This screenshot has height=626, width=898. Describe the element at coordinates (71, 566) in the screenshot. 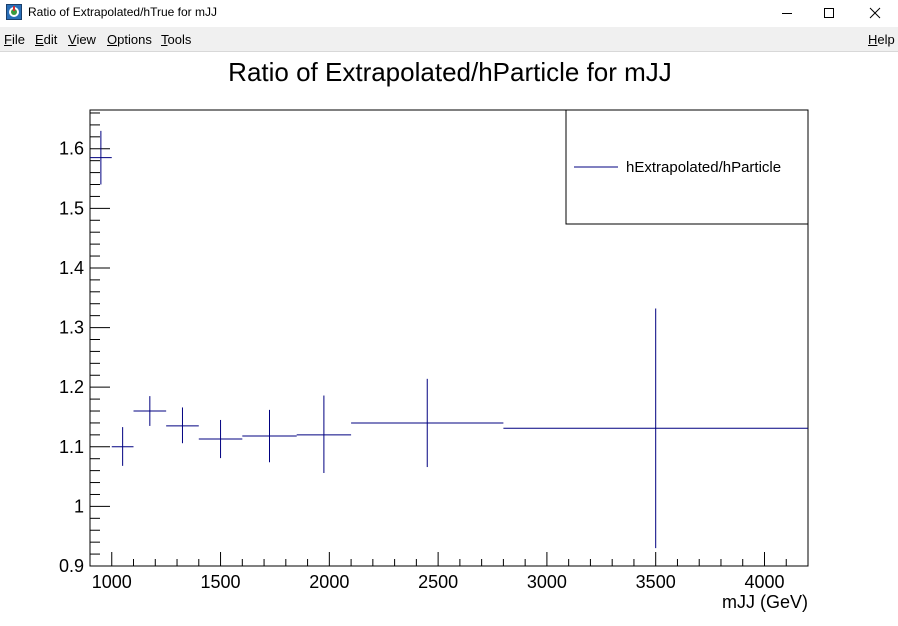

I see `y-tick-label: 0.9` at that location.